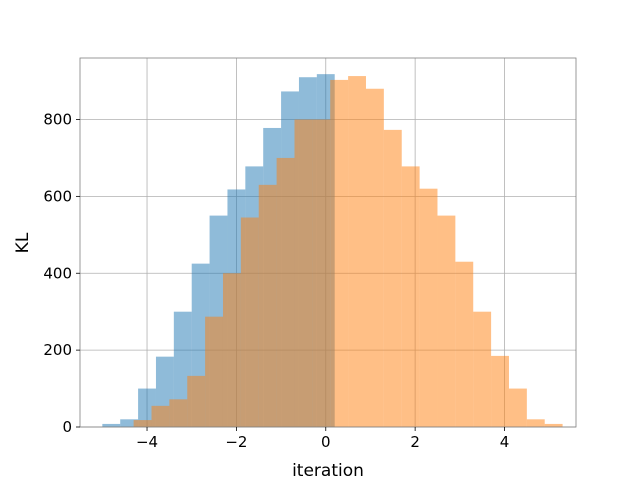 The width and height of the screenshot is (640, 480). What do you see at coordinates (23, 242) in the screenshot?
I see `y-axis-label: KL` at bounding box center [23, 242].